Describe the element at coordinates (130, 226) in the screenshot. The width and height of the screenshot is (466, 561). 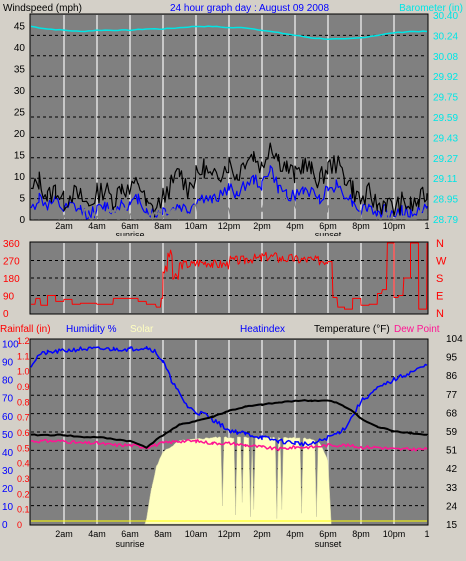
I see `time-tick-label: 6am` at that location.